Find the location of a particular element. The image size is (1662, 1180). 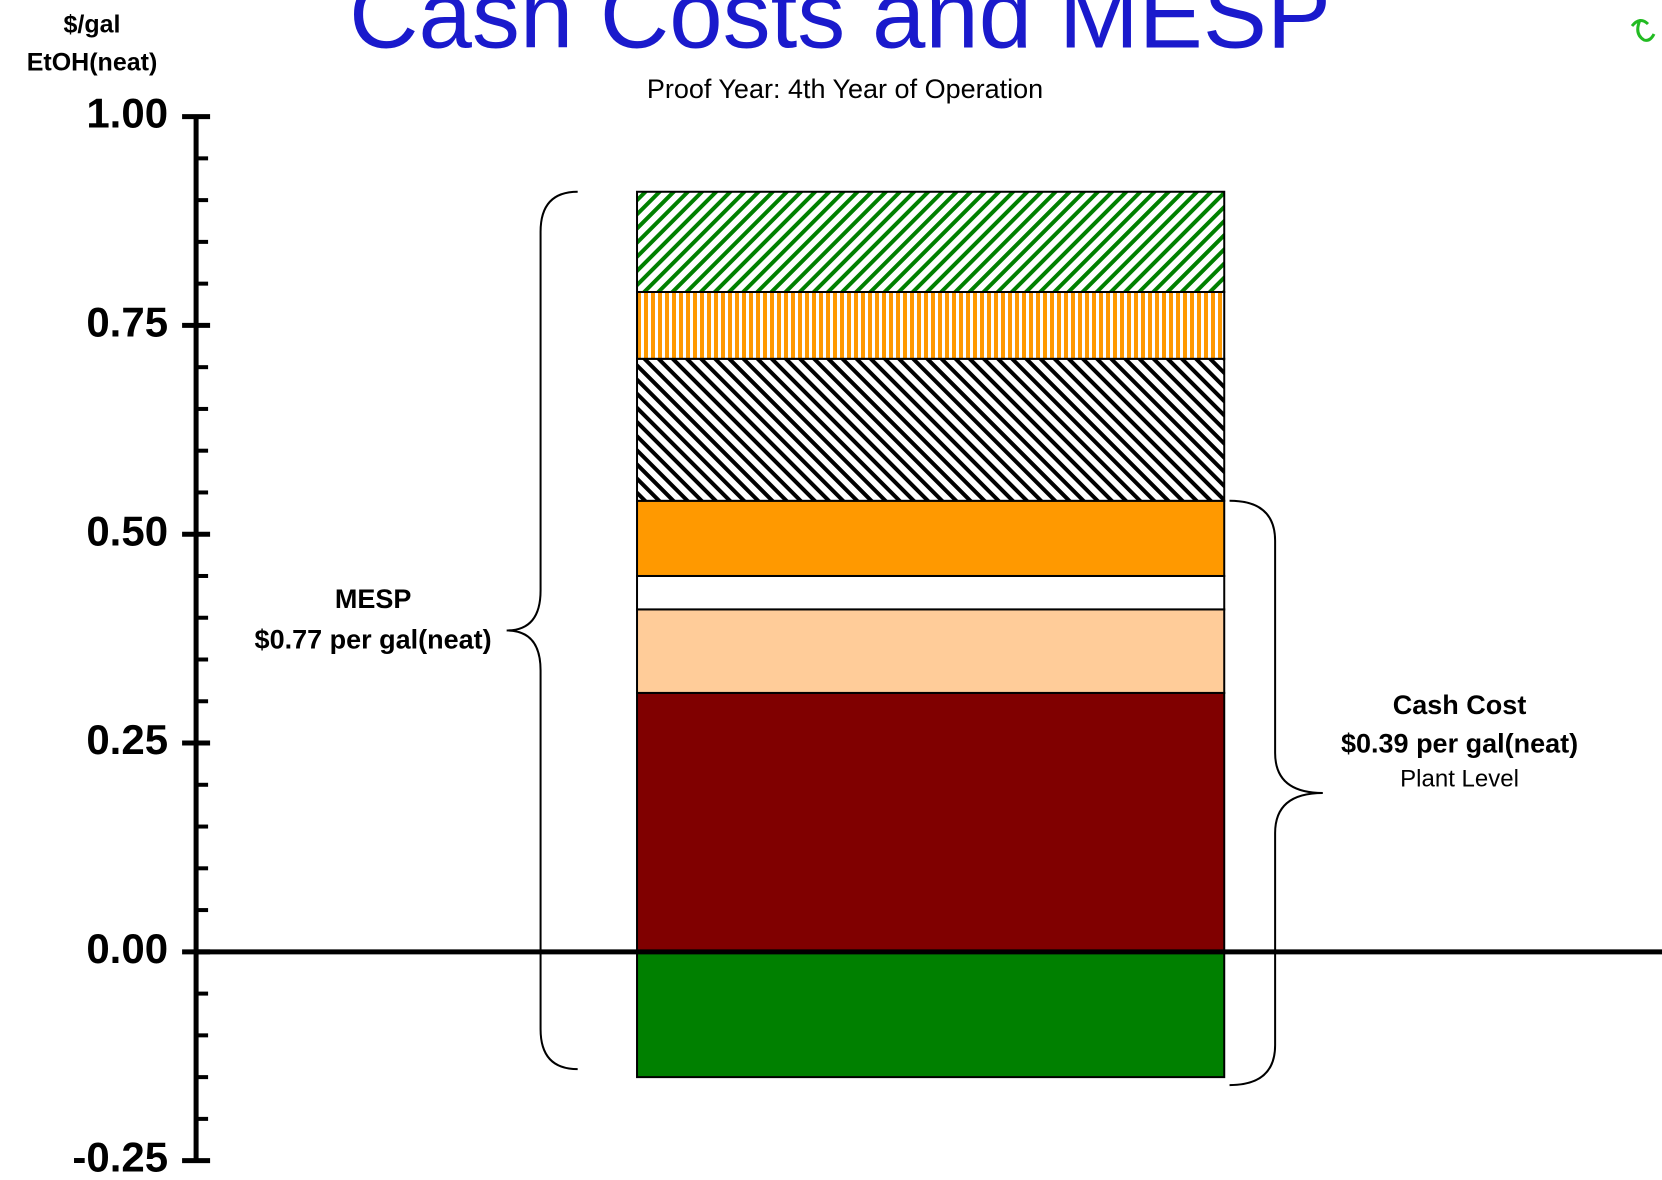

y-axis-label: EtOH(neat) is located at coordinates (92, 63).